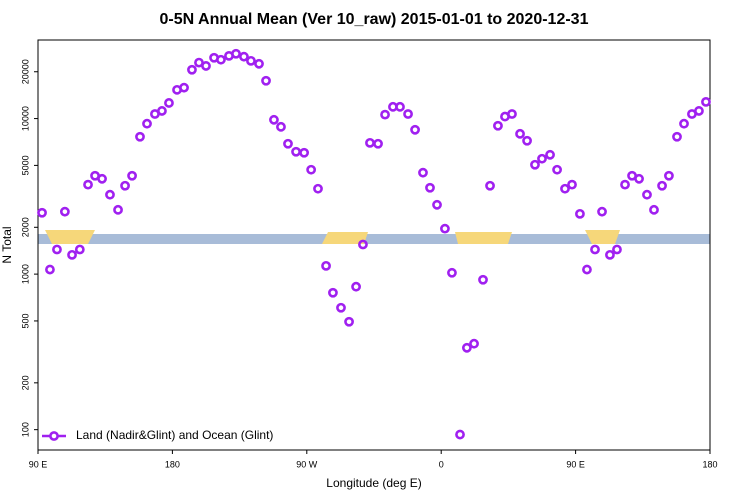  Describe the element at coordinates (54, 436) in the screenshot. I see `legend-marker` at that location.